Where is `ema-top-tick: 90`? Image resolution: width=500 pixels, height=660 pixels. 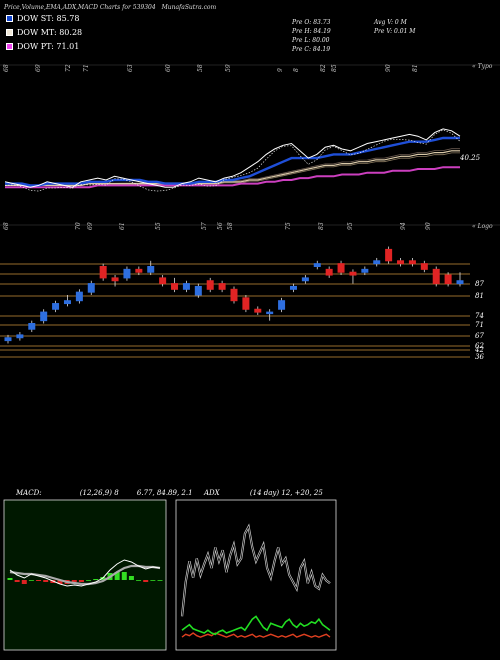
ema-top-tick: 90 is located at coordinates (388, 68).